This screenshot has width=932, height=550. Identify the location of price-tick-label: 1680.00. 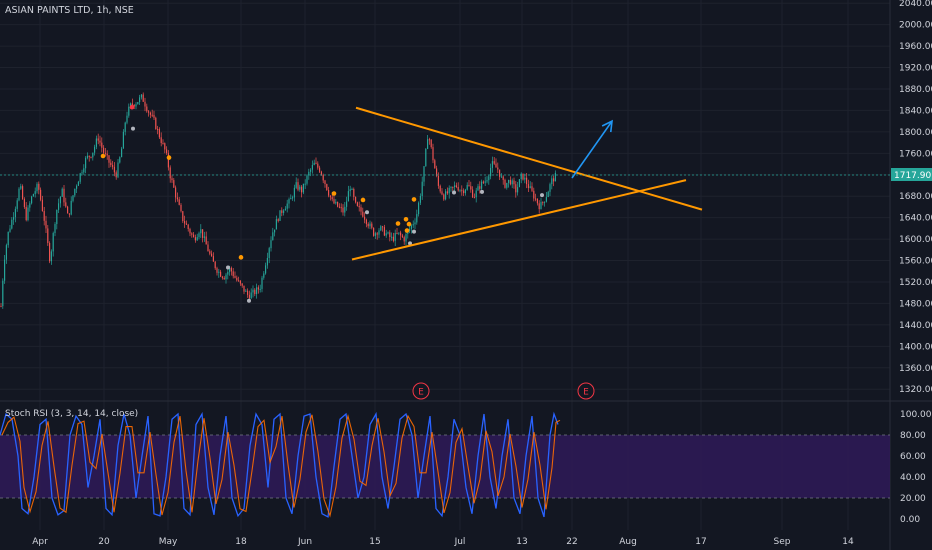
(915, 197).